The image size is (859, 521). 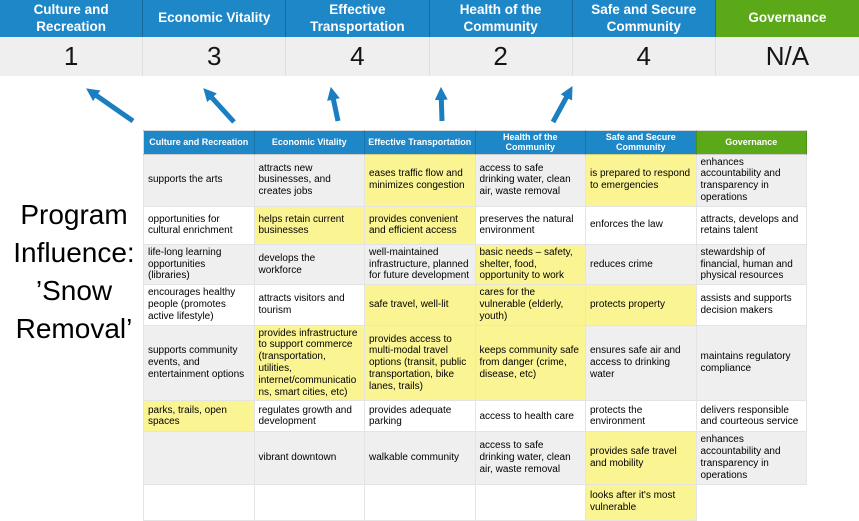 I want to click on summary-column-health-of-the-community: Health of the Community 2, so click(x=501, y=38).